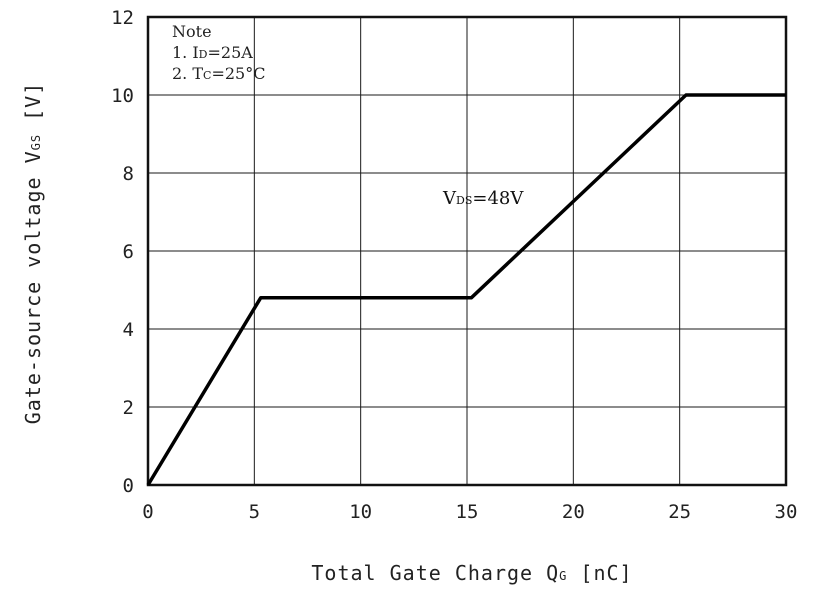 This screenshot has height=594, width=821. I want to click on y-tick-labels: 0 2 4 6 8 10 12, so click(122, 252).